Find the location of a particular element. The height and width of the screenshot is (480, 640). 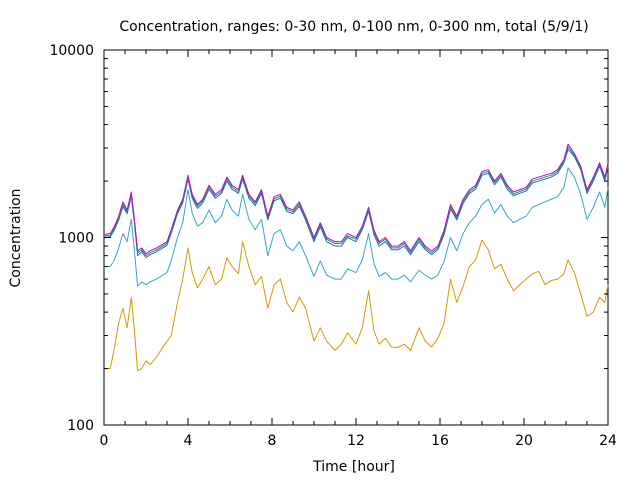

y-tick-label: 100 is located at coordinates (80, 426).